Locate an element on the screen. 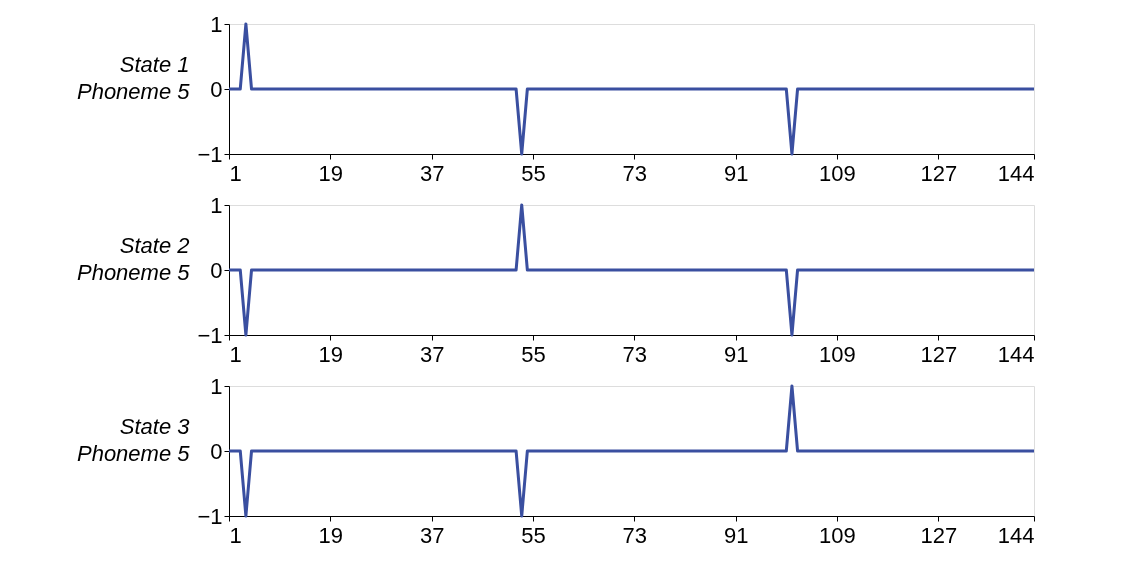 Image resolution: width=1135 pixels, height=576 pixels. y-axis-title: State 1 Phoneme 5 is located at coordinates (133, 77).